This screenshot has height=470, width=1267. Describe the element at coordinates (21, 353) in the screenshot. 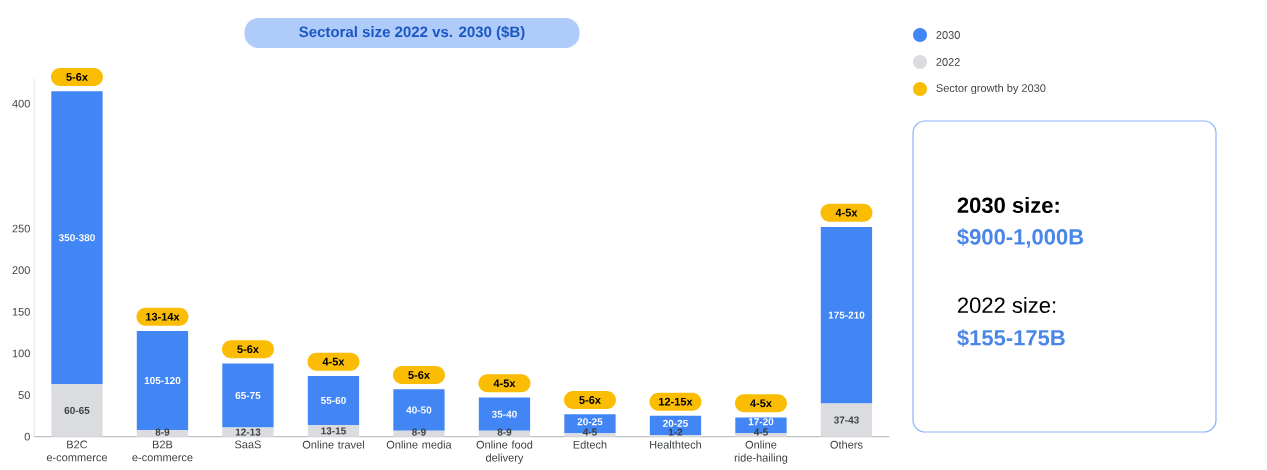

I see `y-tick-label: 100` at that location.